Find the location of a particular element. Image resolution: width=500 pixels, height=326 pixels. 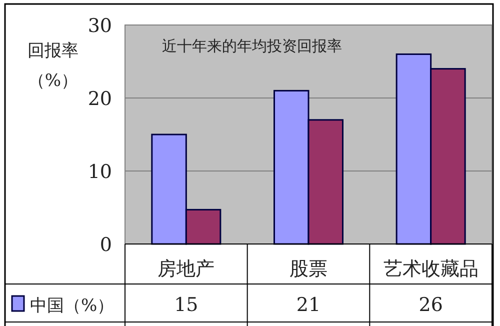

x-tick-label: 艺术收藏品 is located at coordinates (430, 269).